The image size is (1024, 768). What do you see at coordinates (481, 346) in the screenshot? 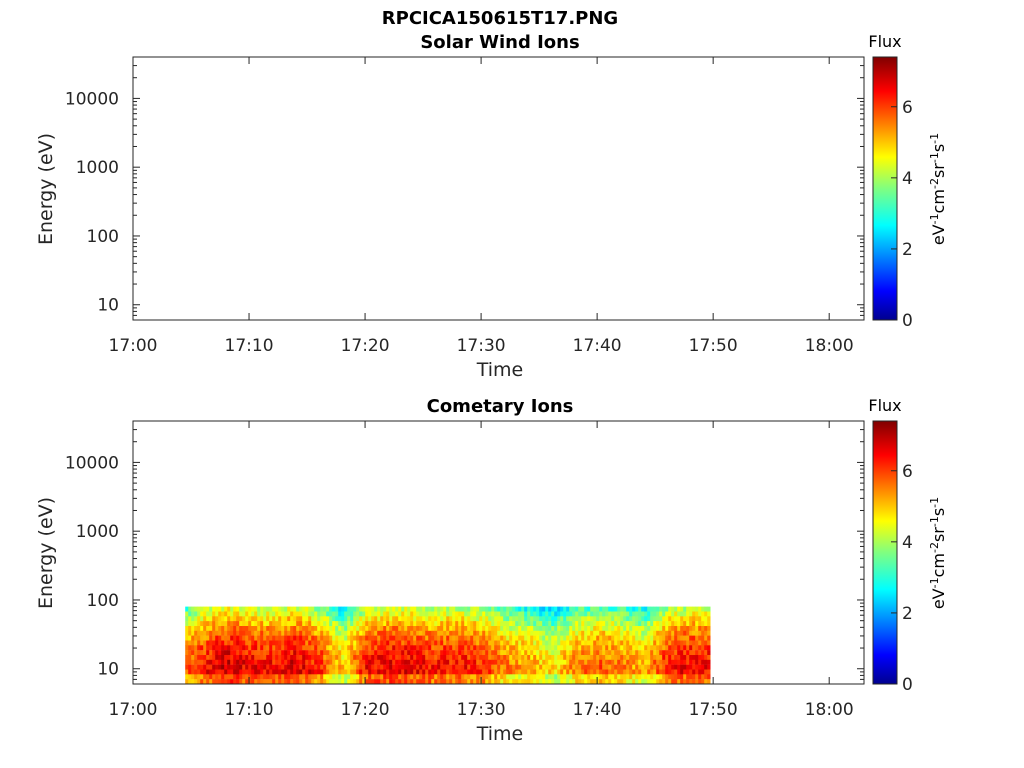
I see `x-tick-label: 17:30` at bounding box center [481, 346].